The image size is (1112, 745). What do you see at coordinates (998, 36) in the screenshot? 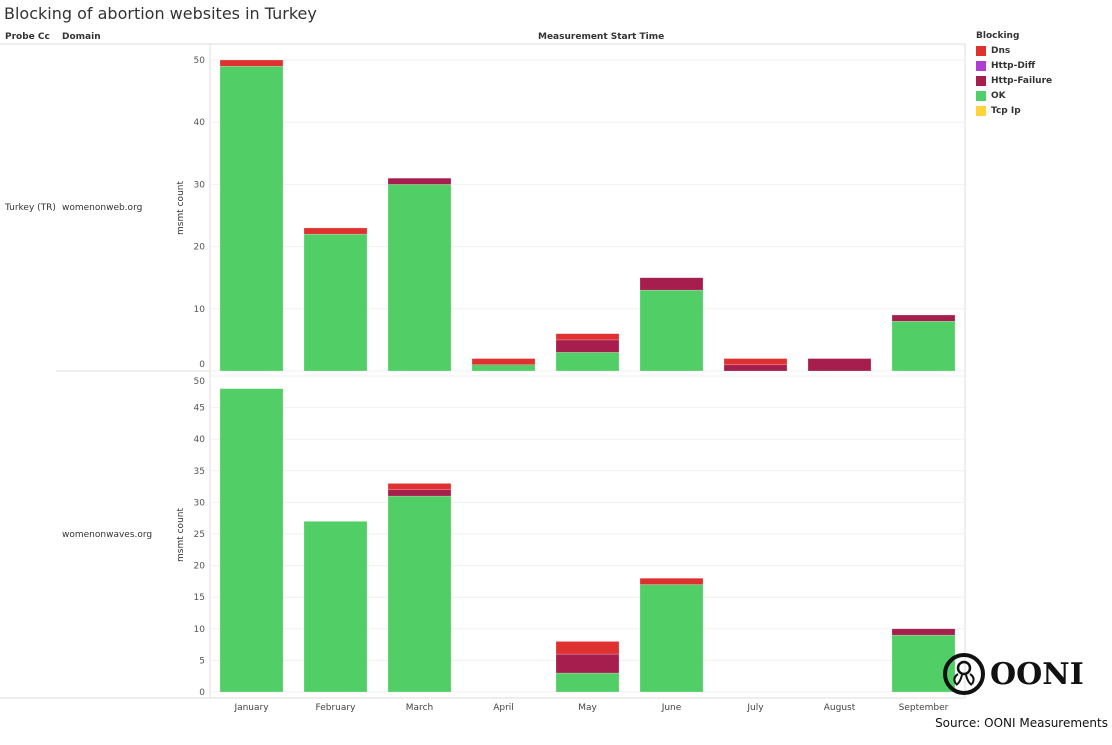
I see `legend-title: Blocking` at bounding box center [998, 36].